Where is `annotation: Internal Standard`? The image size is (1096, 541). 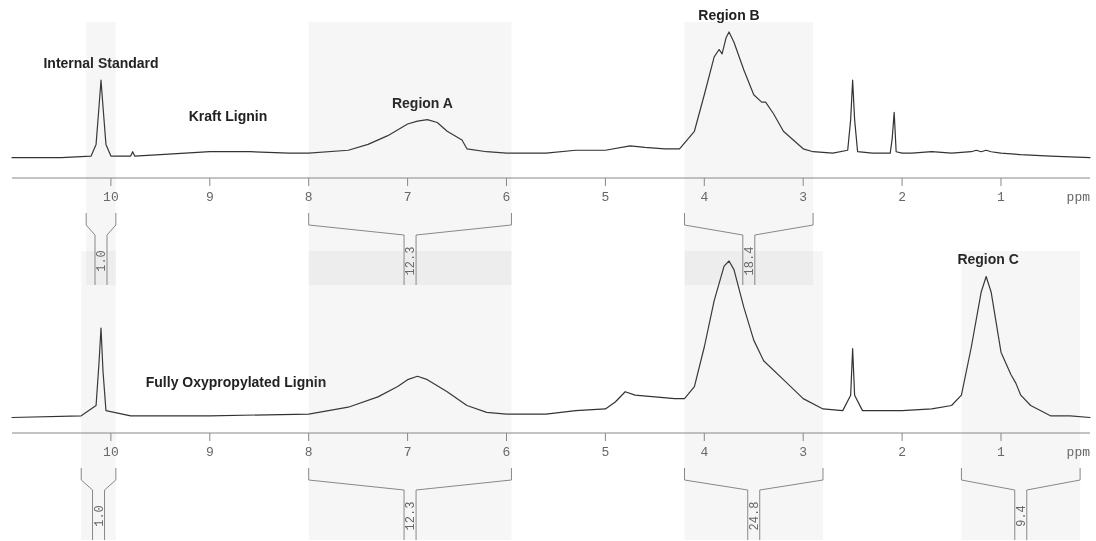 annotation: Internal Standard is located at coordinates (101, 63).